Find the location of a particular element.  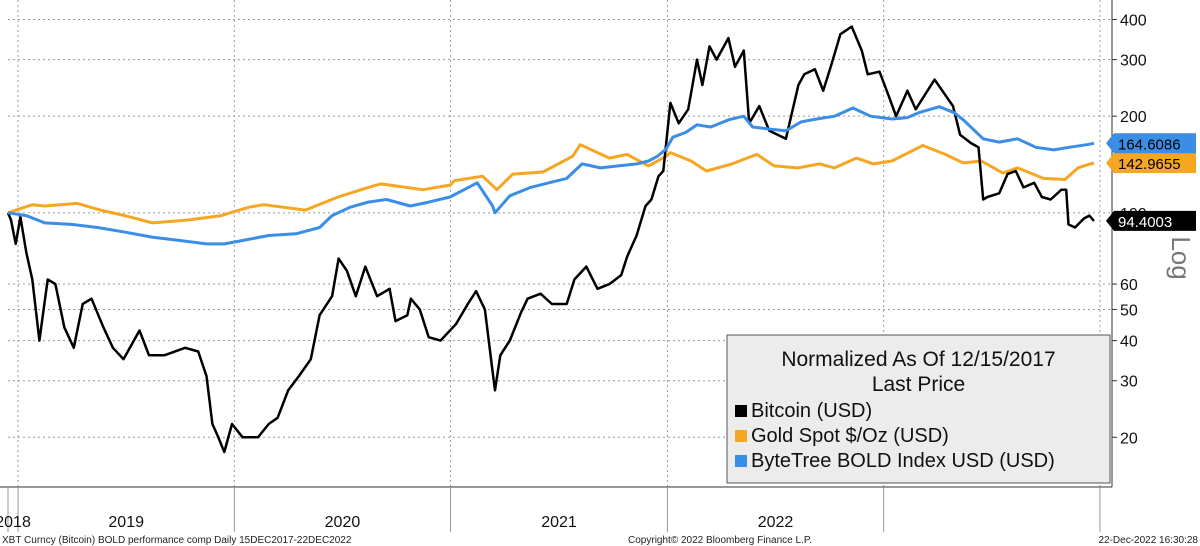

y-tick-label: 20 is located at coordinates (1129, 438).